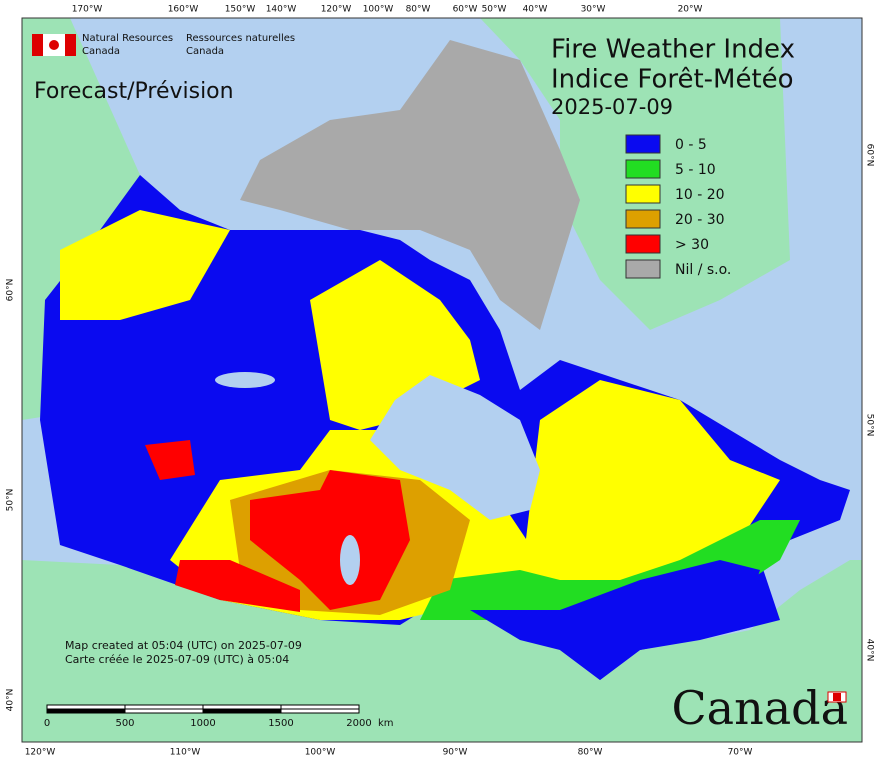 Image resolution: width=880 pixels, height=760 pixels. Describe the element at coordinates (281, 10) in the screenshot. I see `longitude-label: 140°W` at that location.